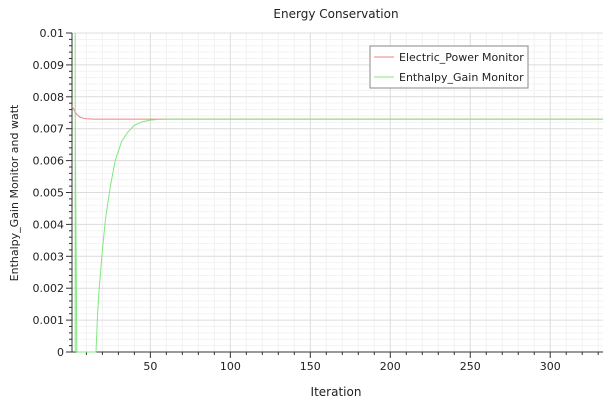 The width and height of the screenshot is (611, 408). I want to click on x-tick-label: 300, so click(550, 366).